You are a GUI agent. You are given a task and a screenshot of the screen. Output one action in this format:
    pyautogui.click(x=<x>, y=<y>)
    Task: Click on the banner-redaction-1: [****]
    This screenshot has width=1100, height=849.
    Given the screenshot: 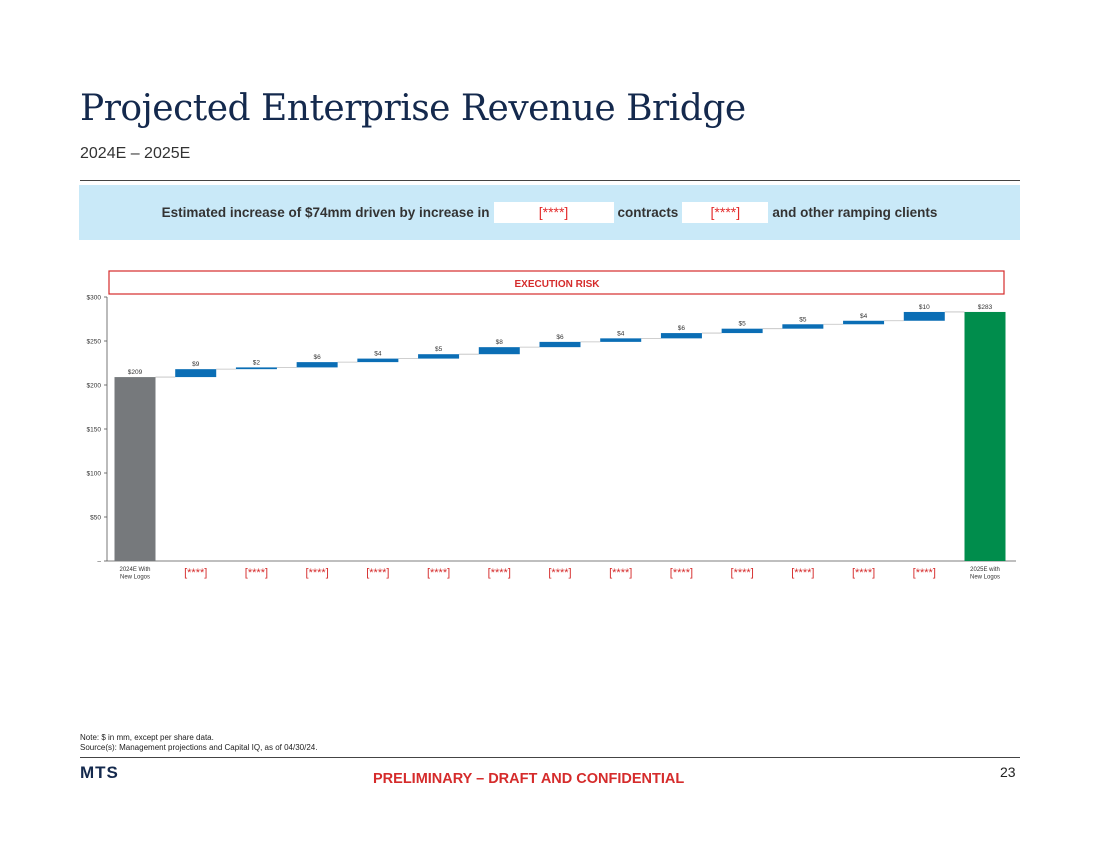 What is the action you would take?
    pyautogui.click(x=553, y=212)
    